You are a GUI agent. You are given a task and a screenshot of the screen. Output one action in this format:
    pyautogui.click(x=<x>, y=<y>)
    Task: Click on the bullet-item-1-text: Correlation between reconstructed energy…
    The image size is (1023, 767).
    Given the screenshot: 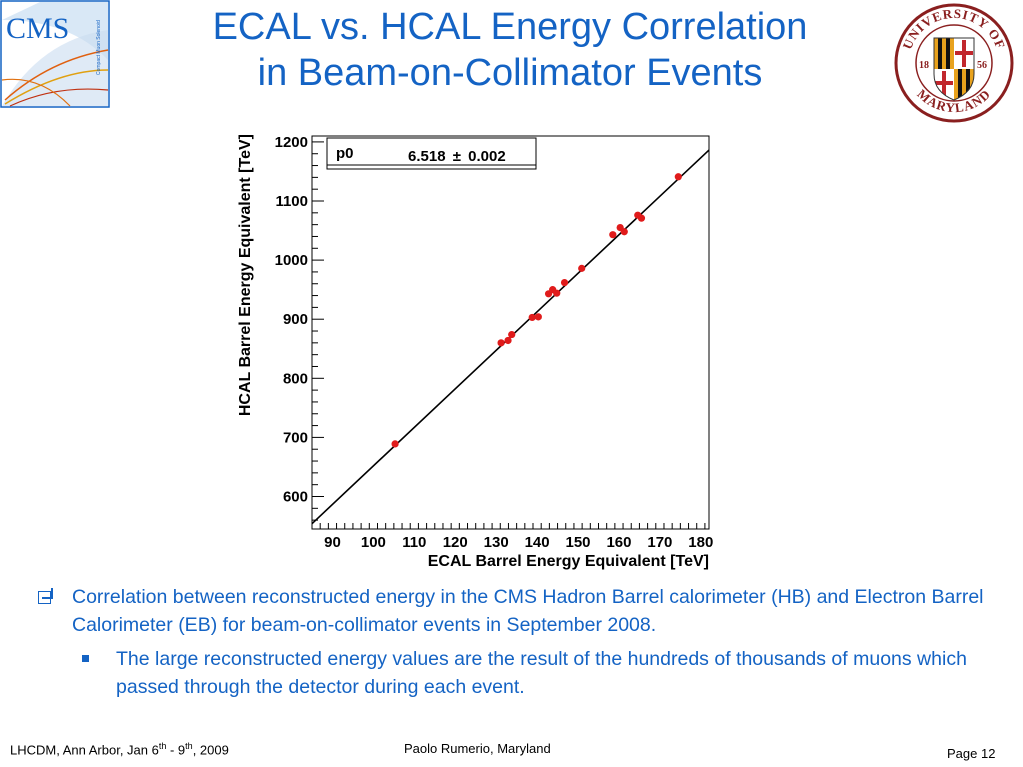 What is the action you would take?
    pyautogui.click(x=528, y=611)
    